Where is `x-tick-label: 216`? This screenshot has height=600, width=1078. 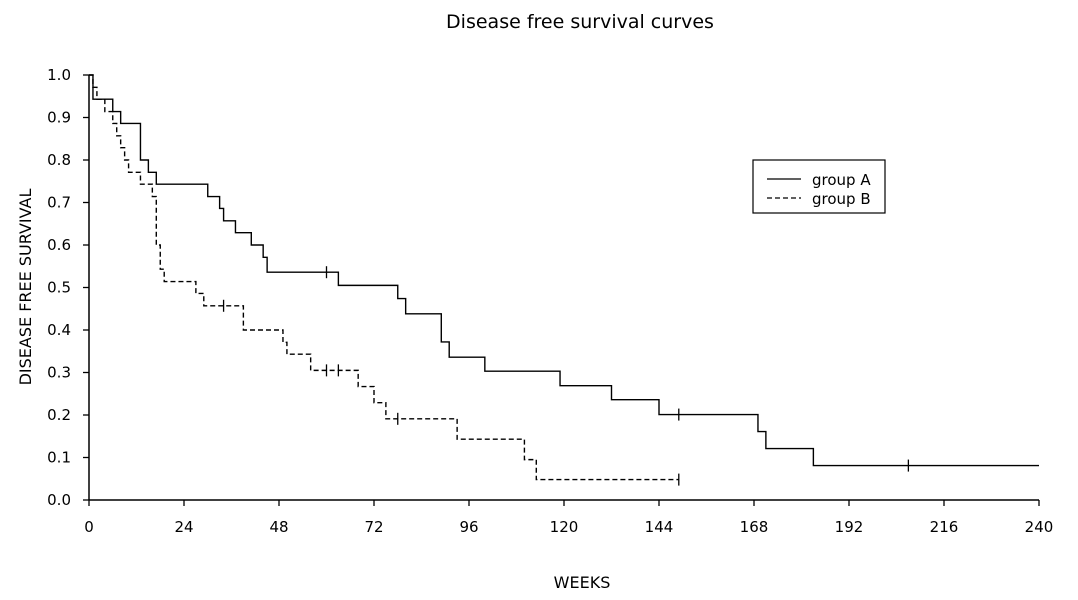
x-tick-label: 216 is located at coordinates (944, 527).